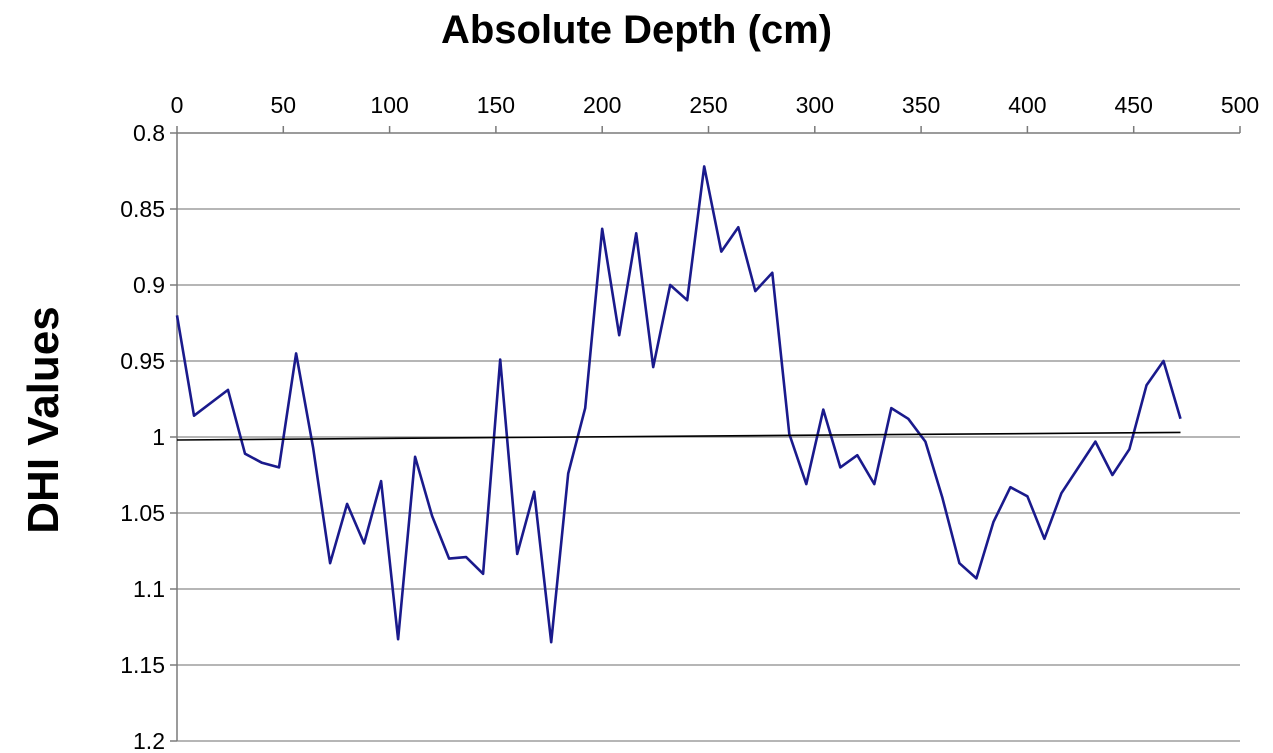  What do you see at coordinates (636, 30) in the screenshot?
I see `x-axis-title: Absolute Depth (cm)` at bounding box center [636, 30].